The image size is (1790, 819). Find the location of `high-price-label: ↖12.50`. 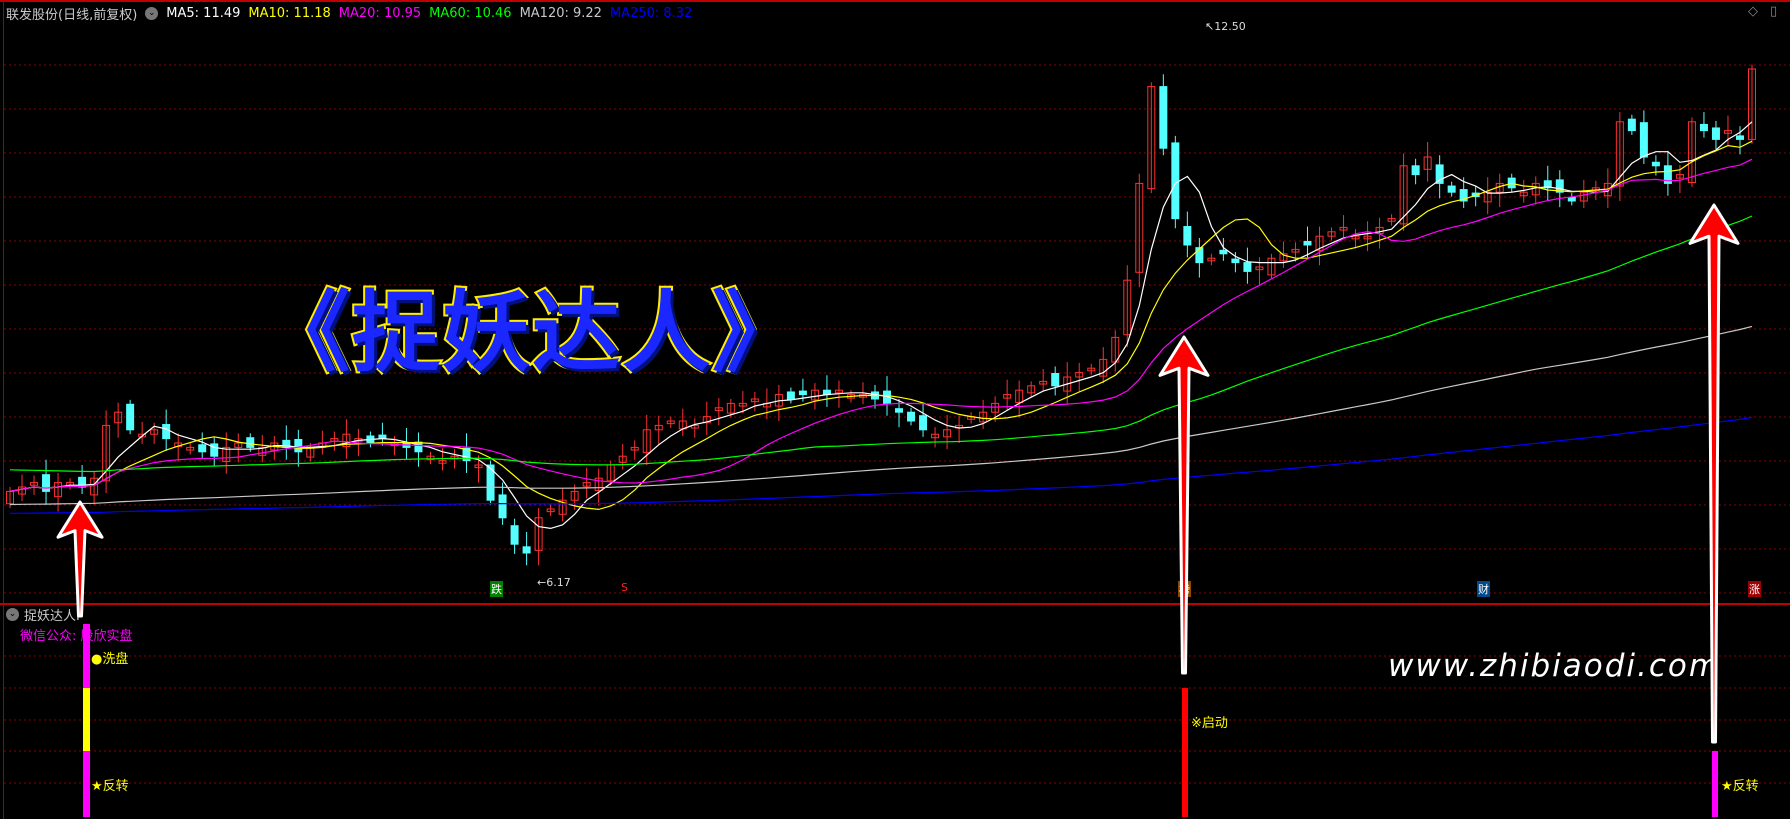

high-price-label: ↖12.50 is located at coordinates (1225, 26).